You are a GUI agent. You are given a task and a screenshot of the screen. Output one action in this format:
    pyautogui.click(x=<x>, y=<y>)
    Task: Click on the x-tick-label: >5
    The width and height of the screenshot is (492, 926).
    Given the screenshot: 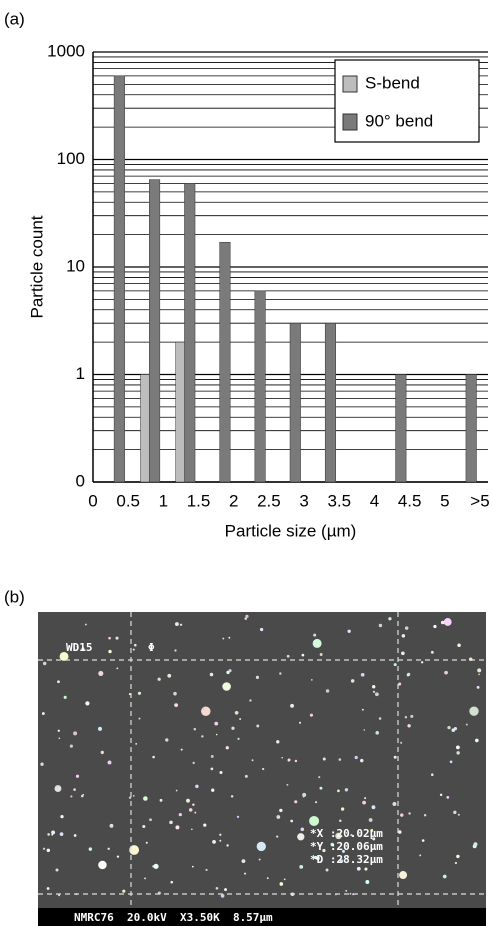 What is the action you would take?
    pyautogui.click(x=479, y=500)
    